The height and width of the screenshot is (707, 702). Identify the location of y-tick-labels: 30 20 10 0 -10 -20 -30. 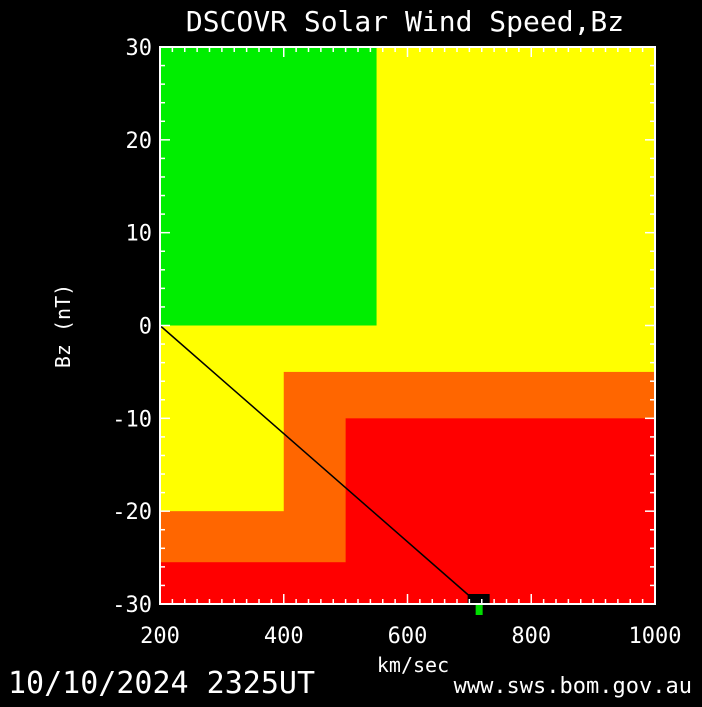
(132, 327).